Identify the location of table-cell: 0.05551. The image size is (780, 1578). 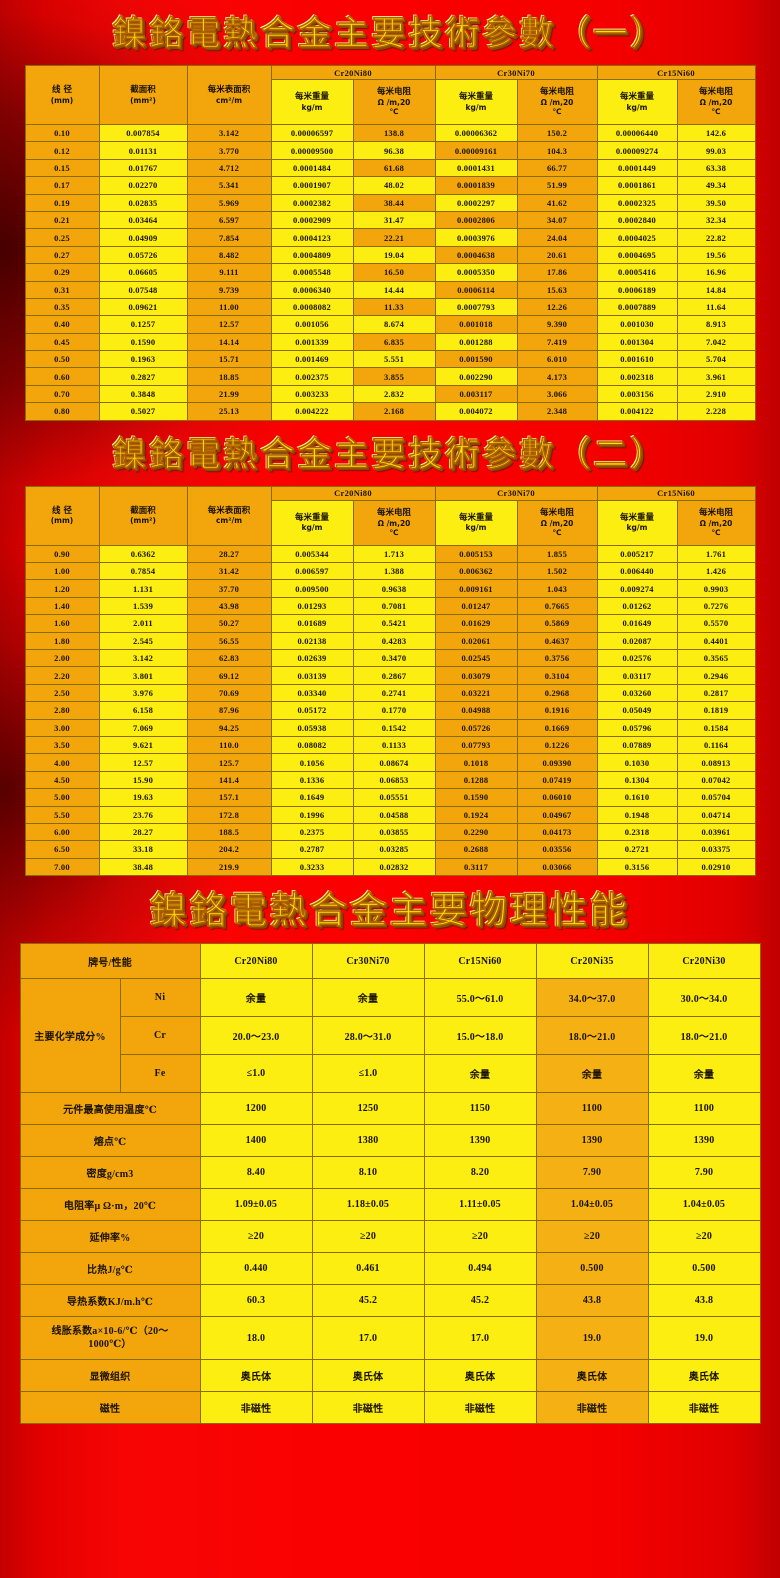
(394, 797).